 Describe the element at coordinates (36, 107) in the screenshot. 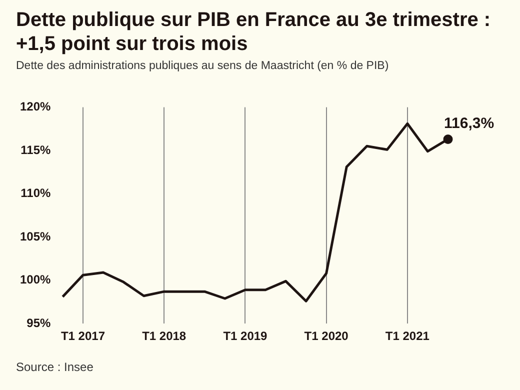

I see `y-tick-label: 120%` at that location.